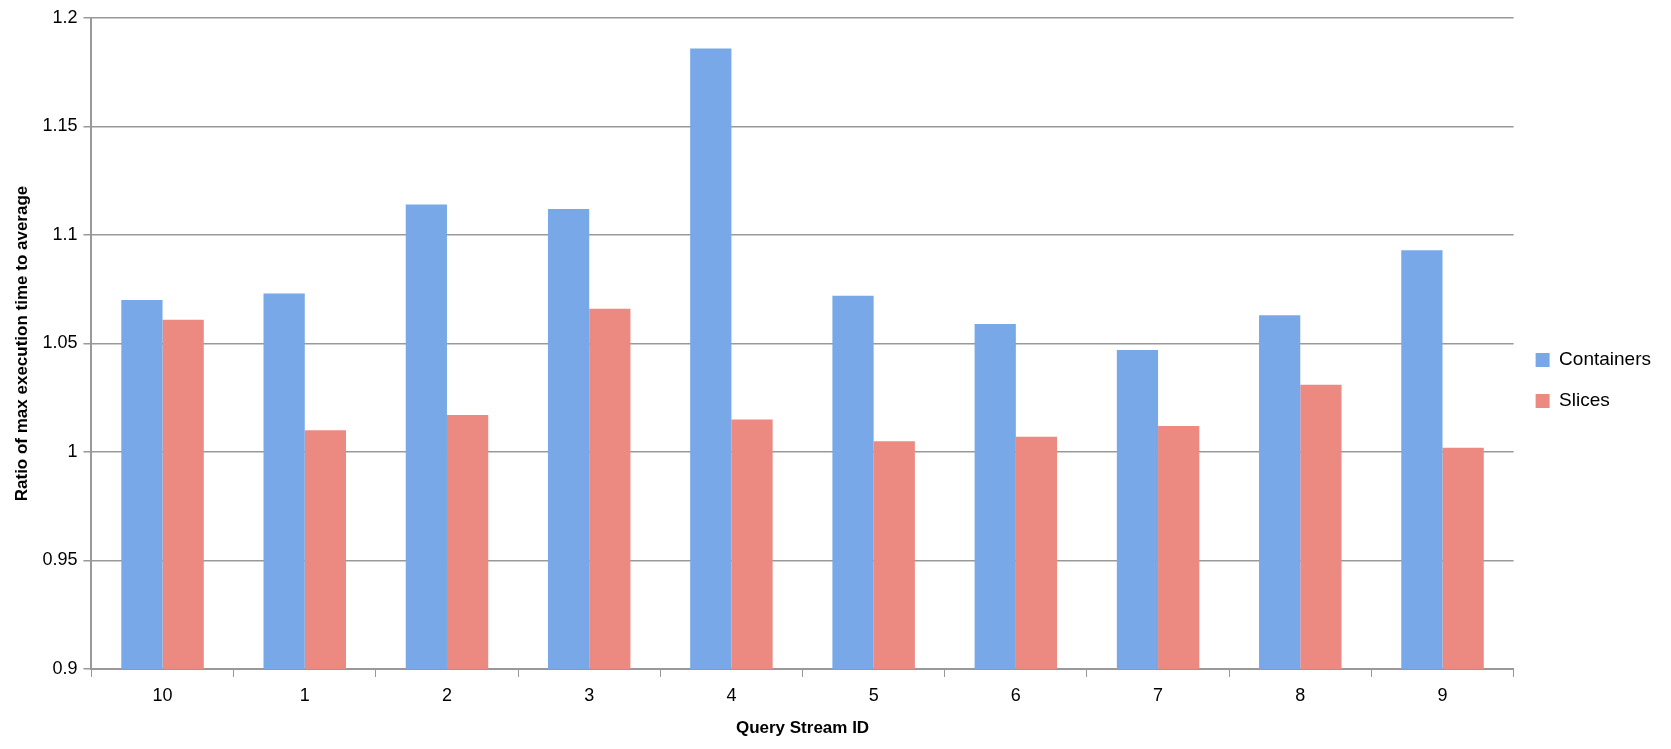 This screenshot has width=1671, height=749. Describe the element at coordinates (446, 694) in the screenshot. I see `x-tick-label: 2` at that location.